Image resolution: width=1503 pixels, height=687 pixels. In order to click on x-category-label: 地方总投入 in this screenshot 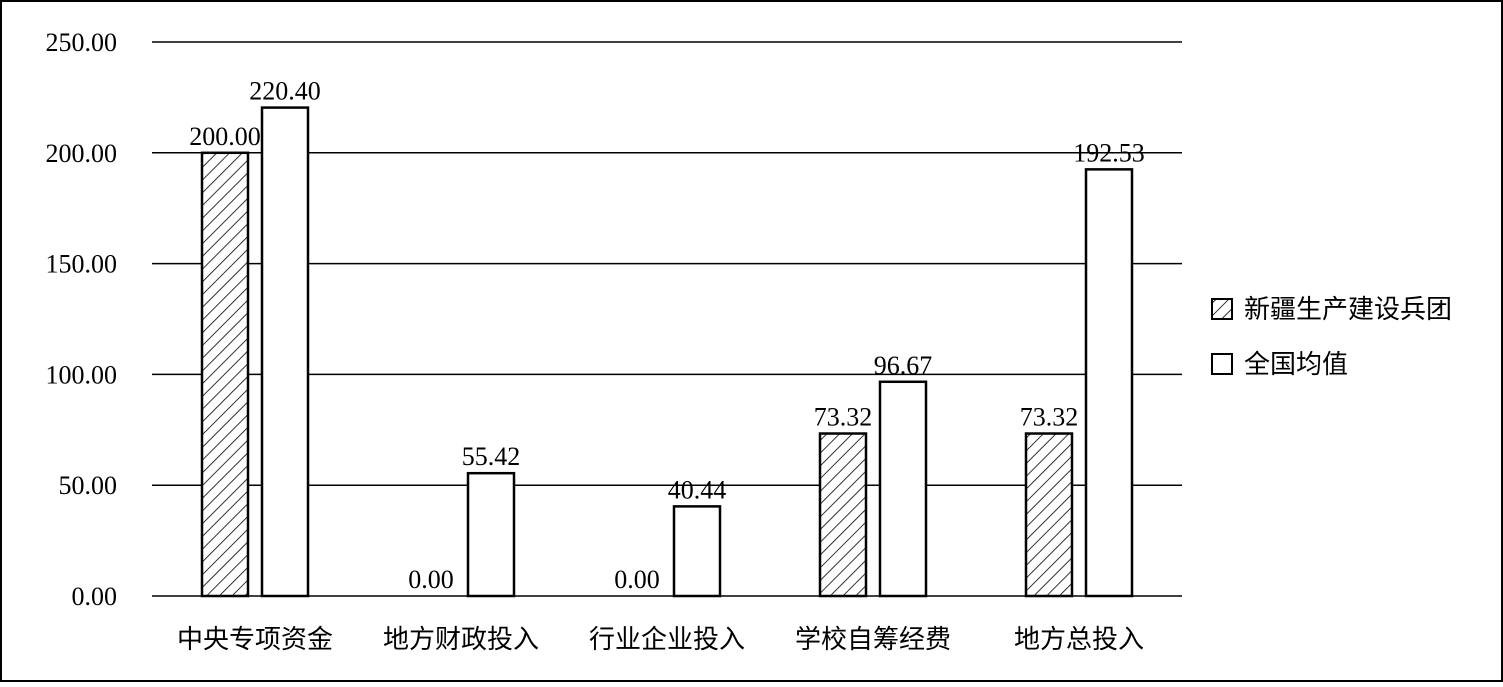, I will do `click(1079, 639)`.